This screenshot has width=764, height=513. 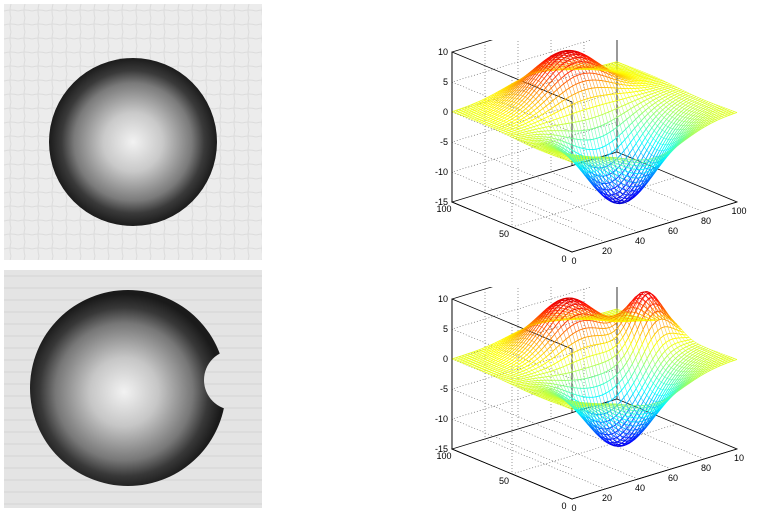 What do you see at coordinates (133, 142) in the screenshot?
I see `sphere-disk` at bounding box center [133, 142].